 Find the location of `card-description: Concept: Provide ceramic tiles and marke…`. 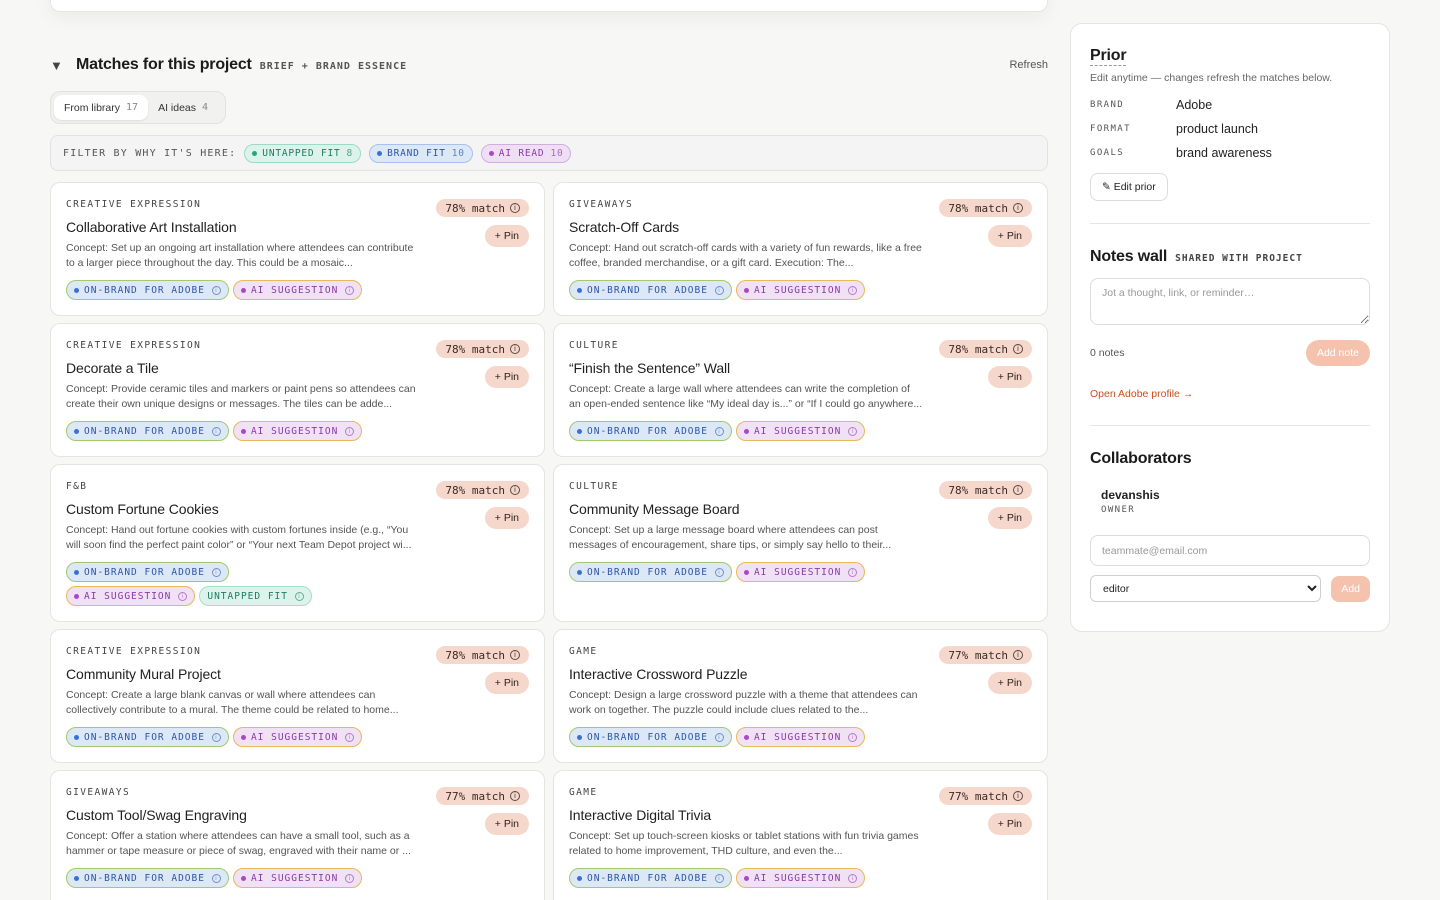

card-description: Concept: Provide ceramic tiles and marke… is located at coordinates (241, 396).